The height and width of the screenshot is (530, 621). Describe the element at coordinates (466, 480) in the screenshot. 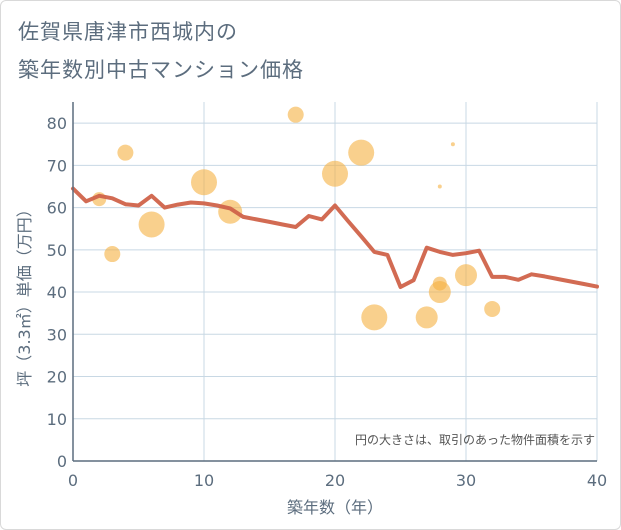

I see `x-tick-label: 30` at that location.